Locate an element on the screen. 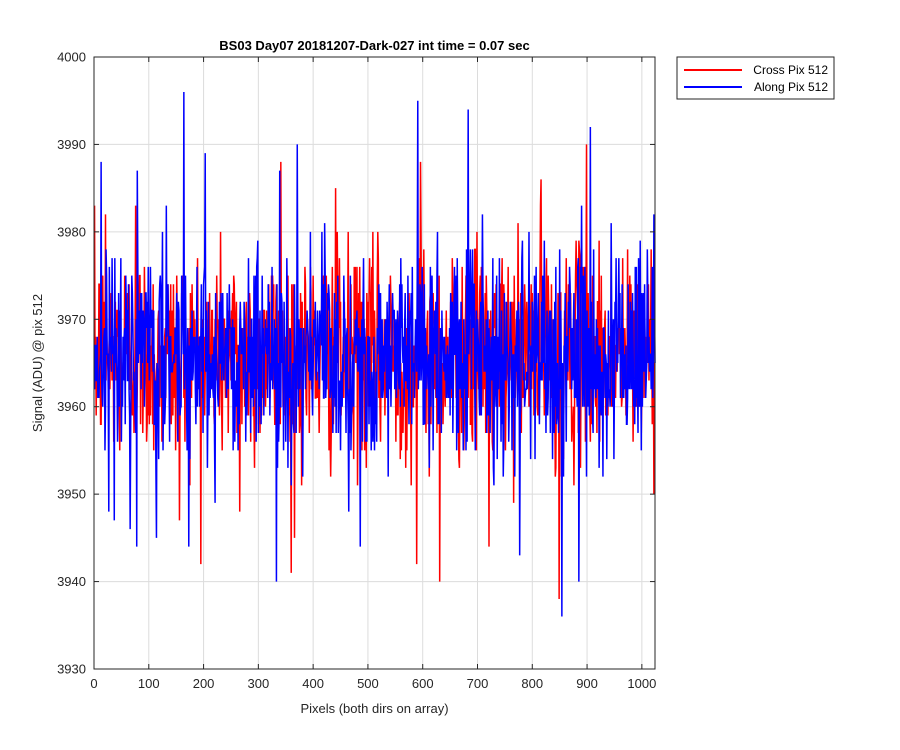 The image size is (900, 750). x-tick-label: 500 is located at coordinates (368, 683).